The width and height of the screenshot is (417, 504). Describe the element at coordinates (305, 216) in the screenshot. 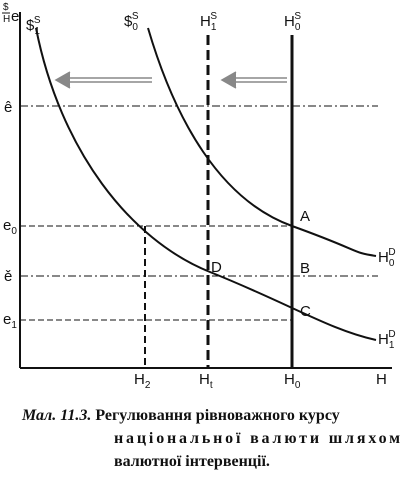

I see `point: A` at that location.